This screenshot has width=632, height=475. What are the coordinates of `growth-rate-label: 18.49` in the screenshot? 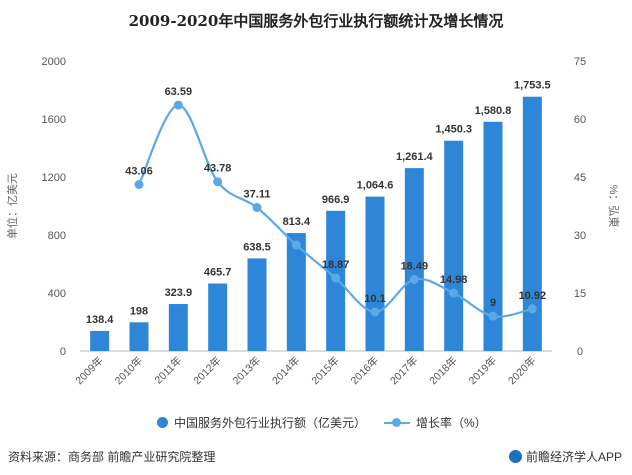 It's located at (415, 267).